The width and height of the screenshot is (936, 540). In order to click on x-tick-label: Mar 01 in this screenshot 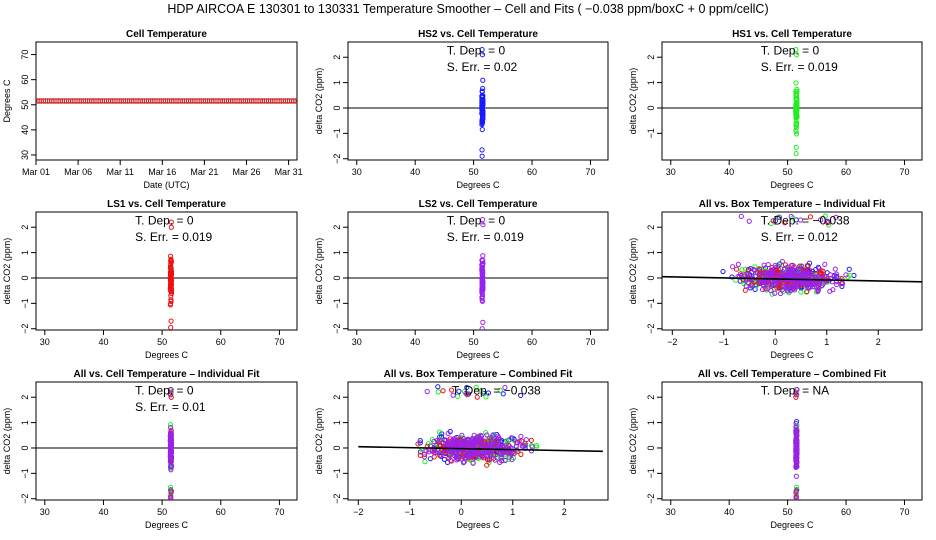, I will do `click(36, 172)`.